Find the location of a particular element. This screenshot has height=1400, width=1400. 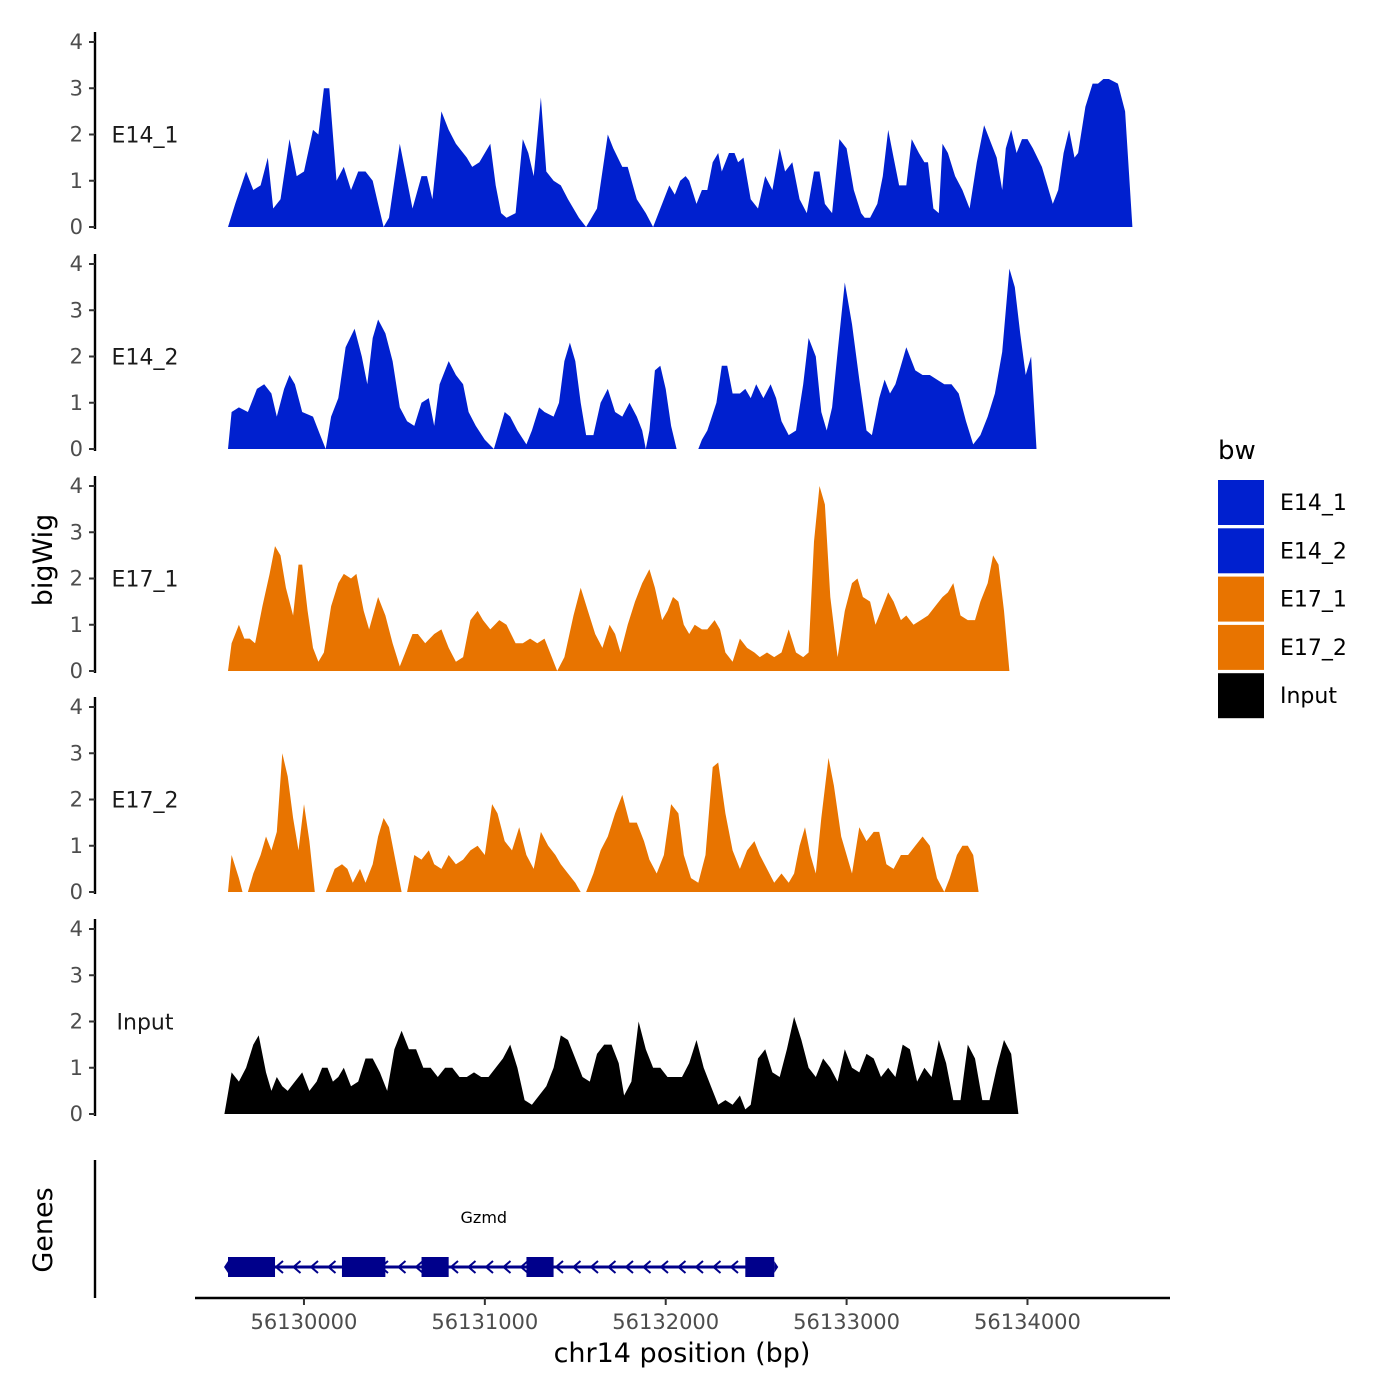

track-label: E17_1 is located at coordinates (145, 580).